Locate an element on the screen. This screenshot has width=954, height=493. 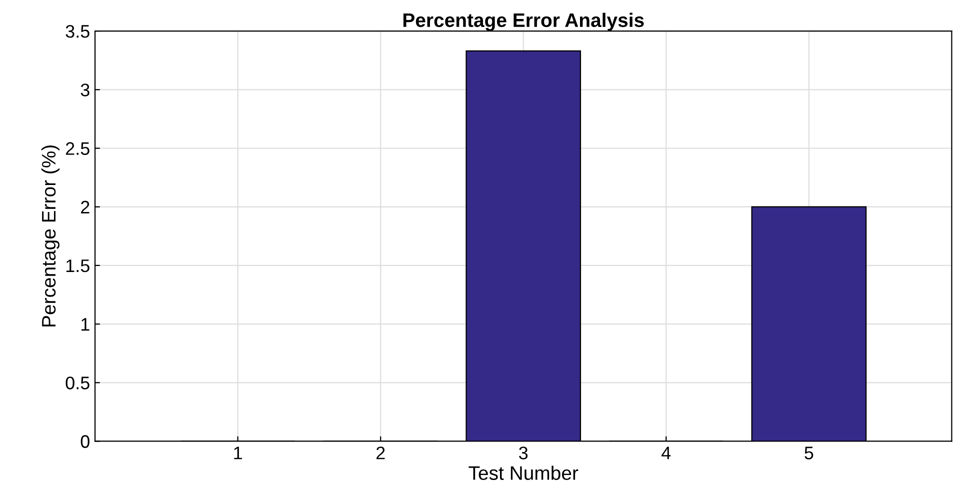
chart-title: Percentage Error Analysis is located at coordinates (523, 22).